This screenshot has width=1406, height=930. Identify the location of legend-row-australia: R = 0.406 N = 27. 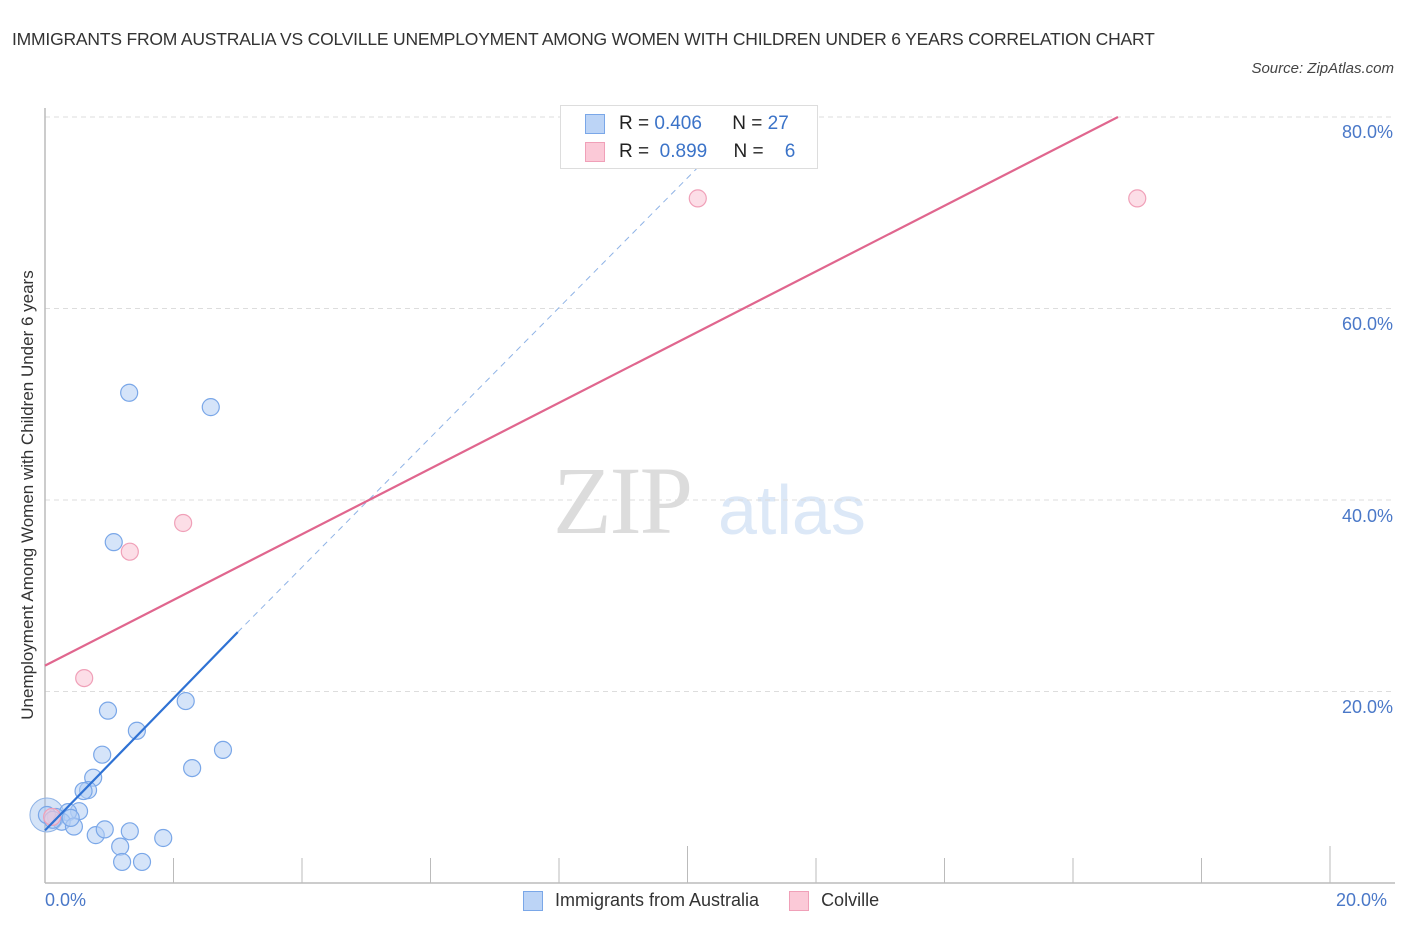
(687, 124).